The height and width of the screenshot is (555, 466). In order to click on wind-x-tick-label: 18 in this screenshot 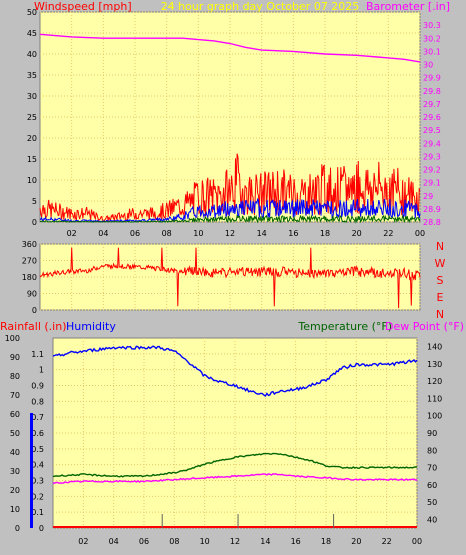, I will do `click(325, 233)`.